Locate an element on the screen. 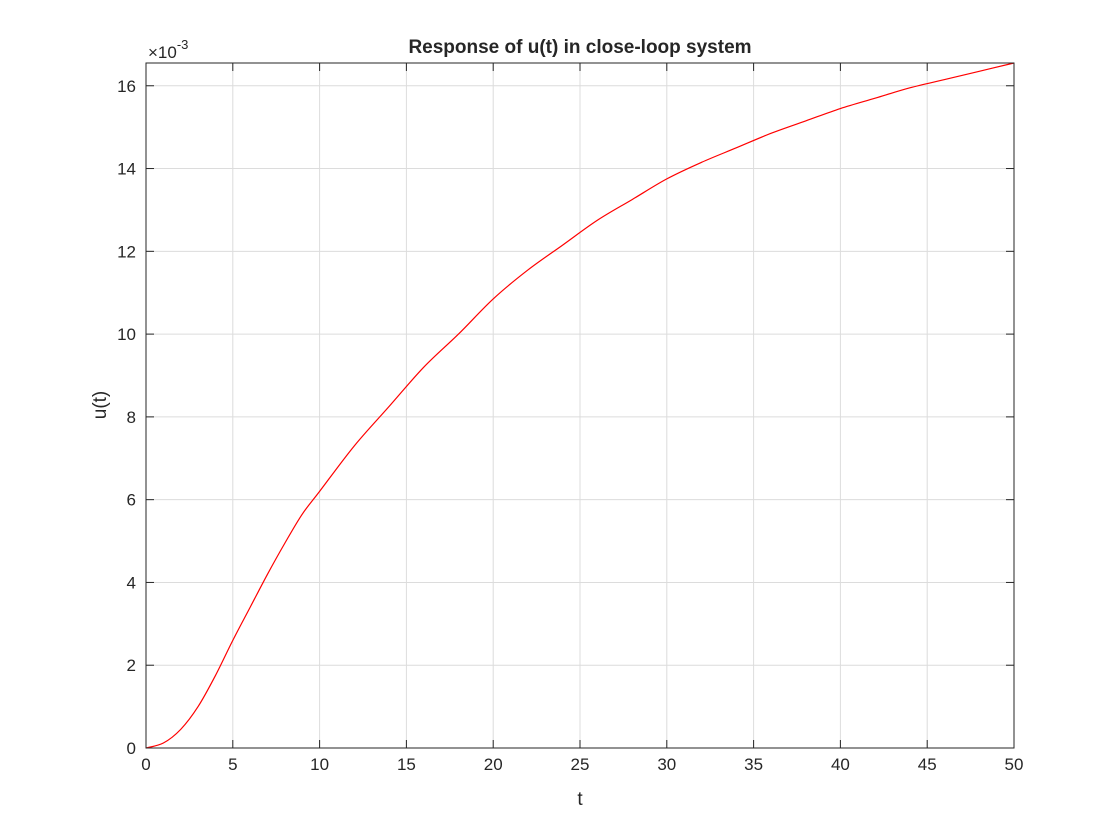  y-tick-label: 10 is located at coordinates (126, 334).